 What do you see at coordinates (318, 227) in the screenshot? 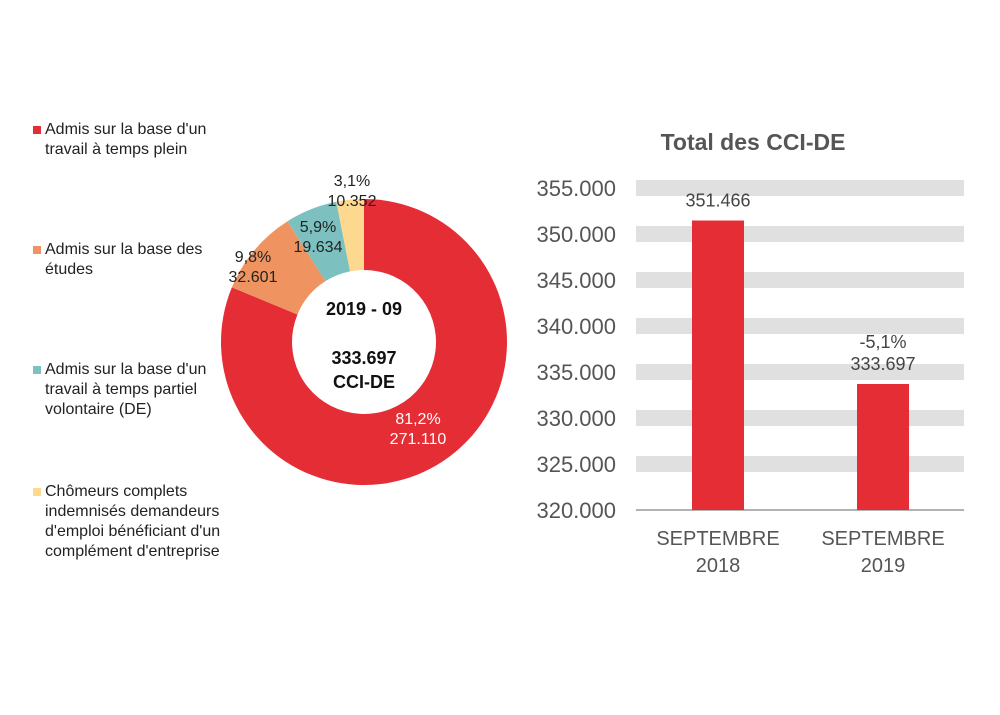
I see `slice-percent-label: 5,9%` at bounding box center [318, 227].